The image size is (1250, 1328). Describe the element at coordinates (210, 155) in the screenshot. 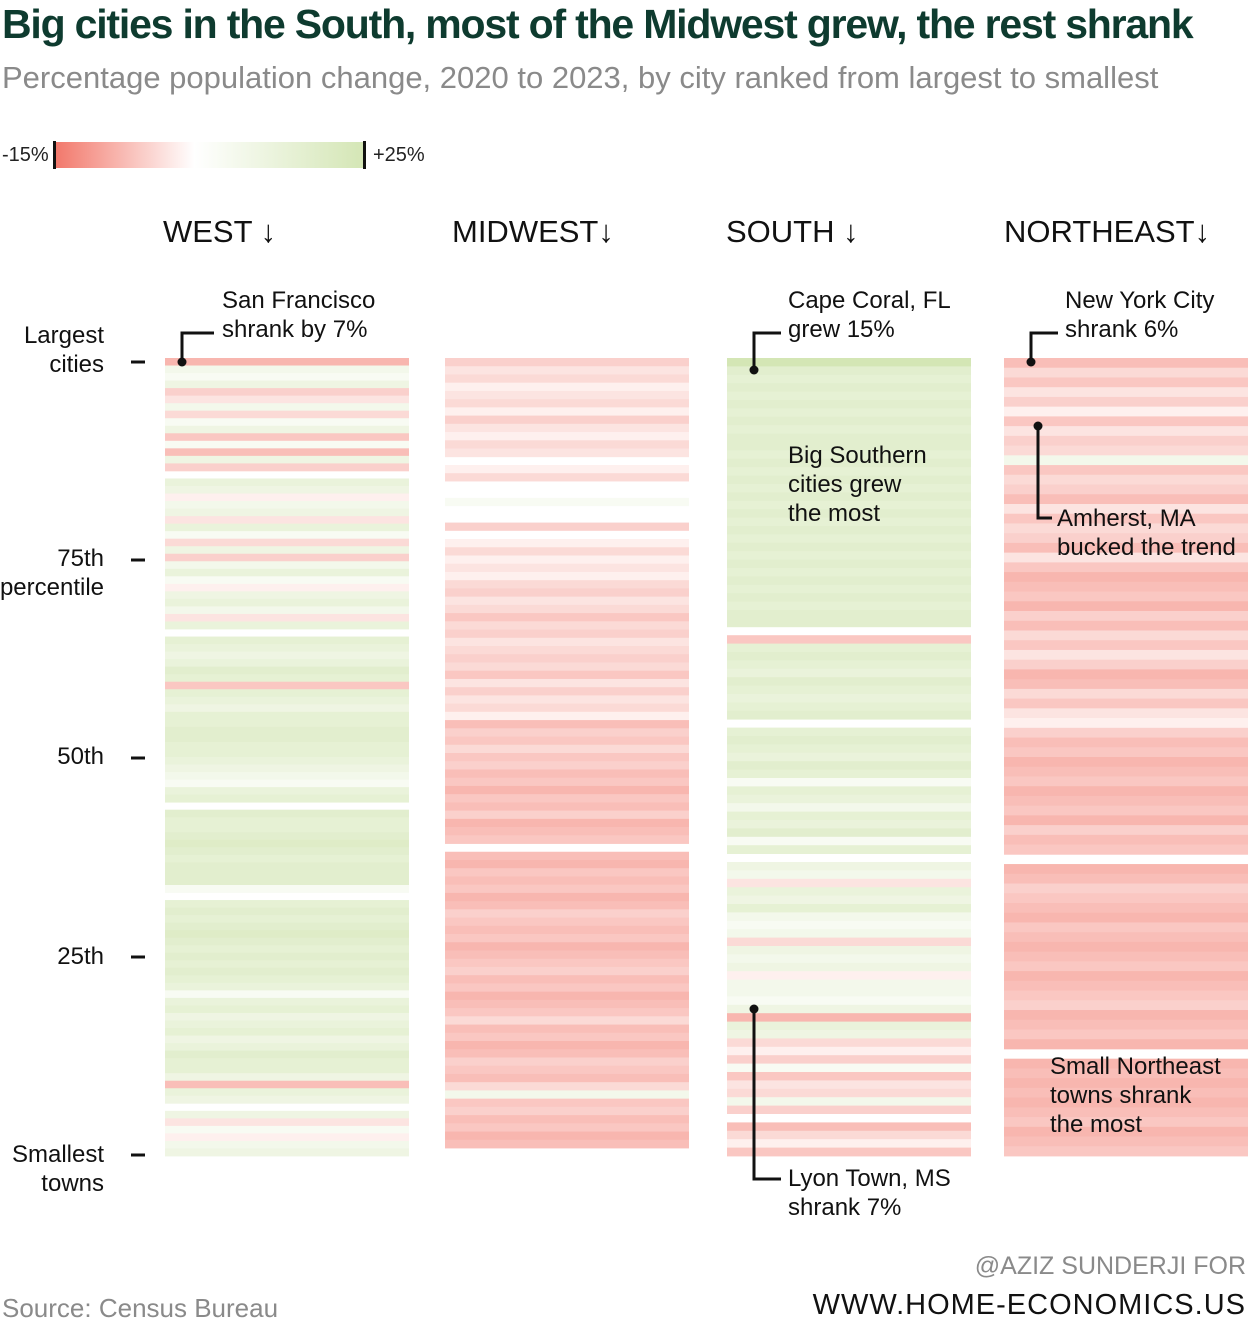

I see `legend-color-bar` at that location.